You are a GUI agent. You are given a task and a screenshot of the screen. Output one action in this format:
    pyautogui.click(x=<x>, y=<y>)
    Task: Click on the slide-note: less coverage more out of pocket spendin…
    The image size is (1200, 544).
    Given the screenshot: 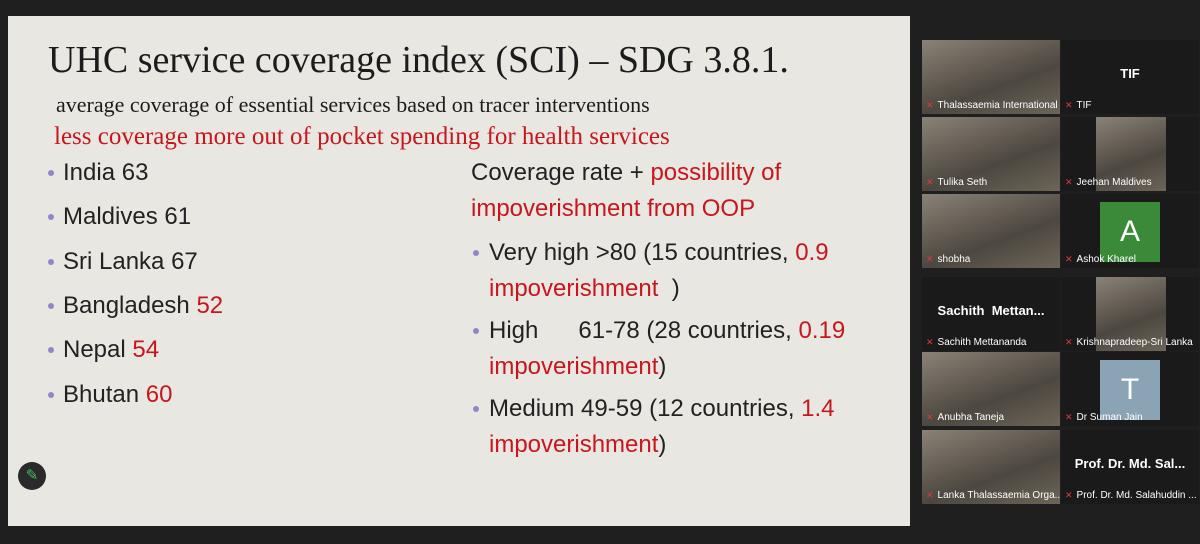 What is the action you would take?
    pyautogui.click(x=362, y=136)
    